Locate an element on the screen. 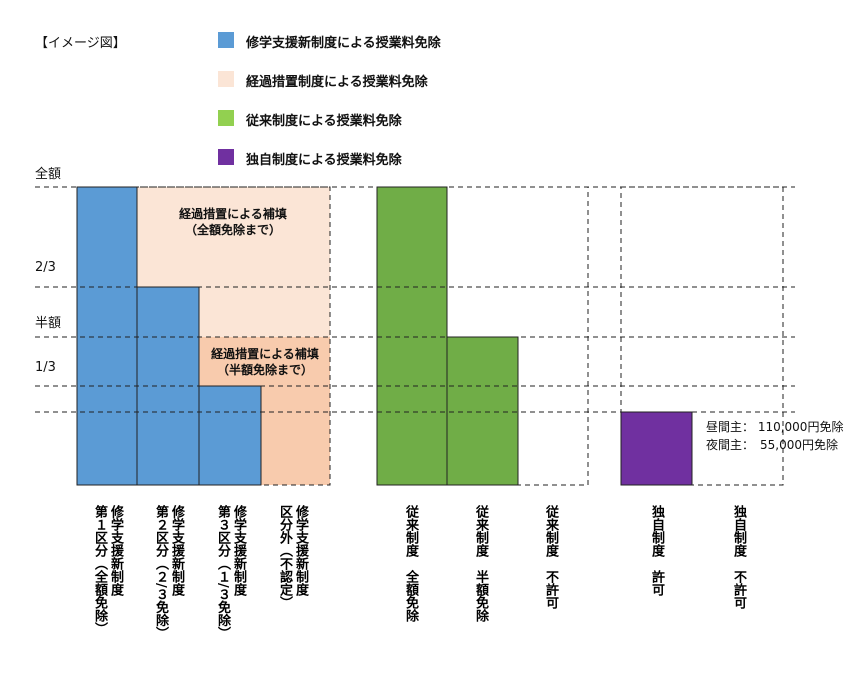 The width and height of the screenshot is (846, 687). annotation: （全額免除まで） is located at coordinates (233, 230).